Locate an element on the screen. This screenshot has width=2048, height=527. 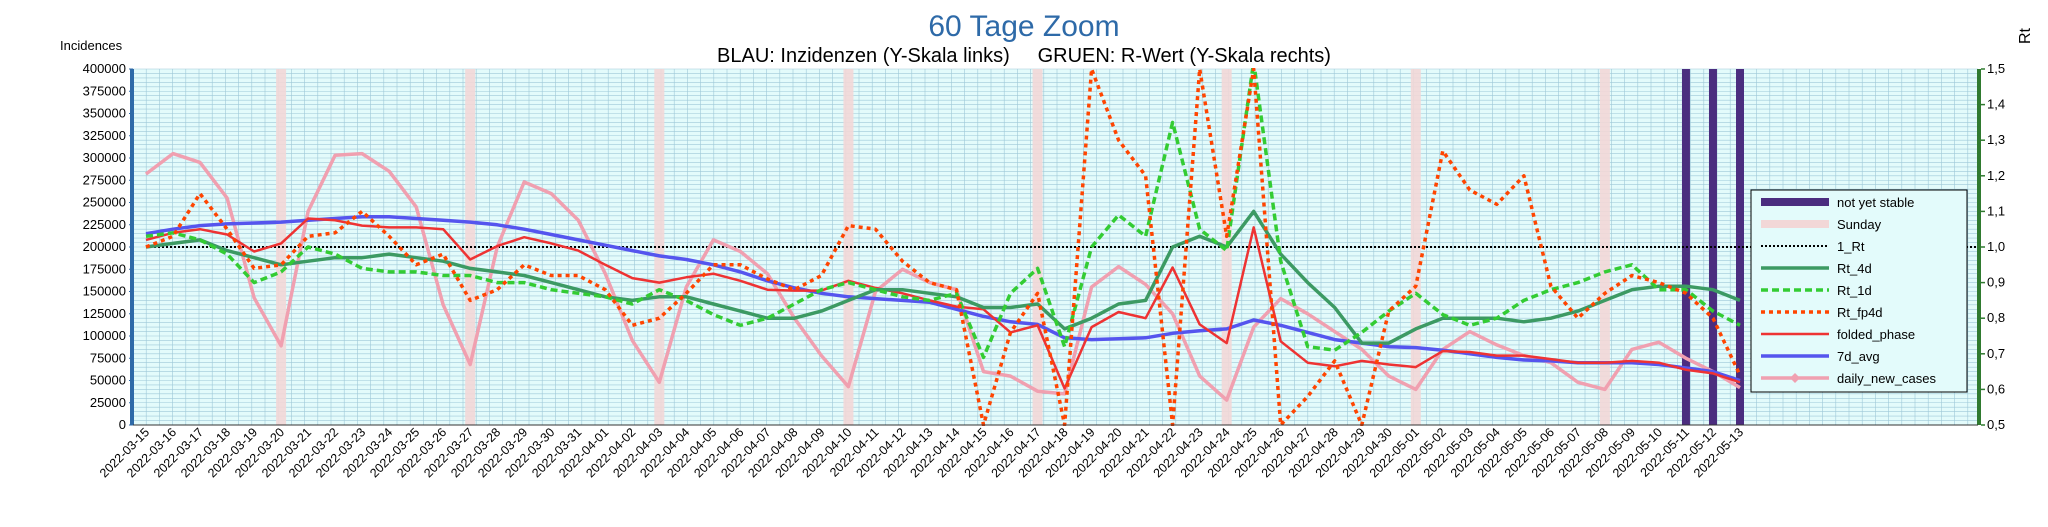
left-tick-label: 100000 is located at coordinates (104, 335).